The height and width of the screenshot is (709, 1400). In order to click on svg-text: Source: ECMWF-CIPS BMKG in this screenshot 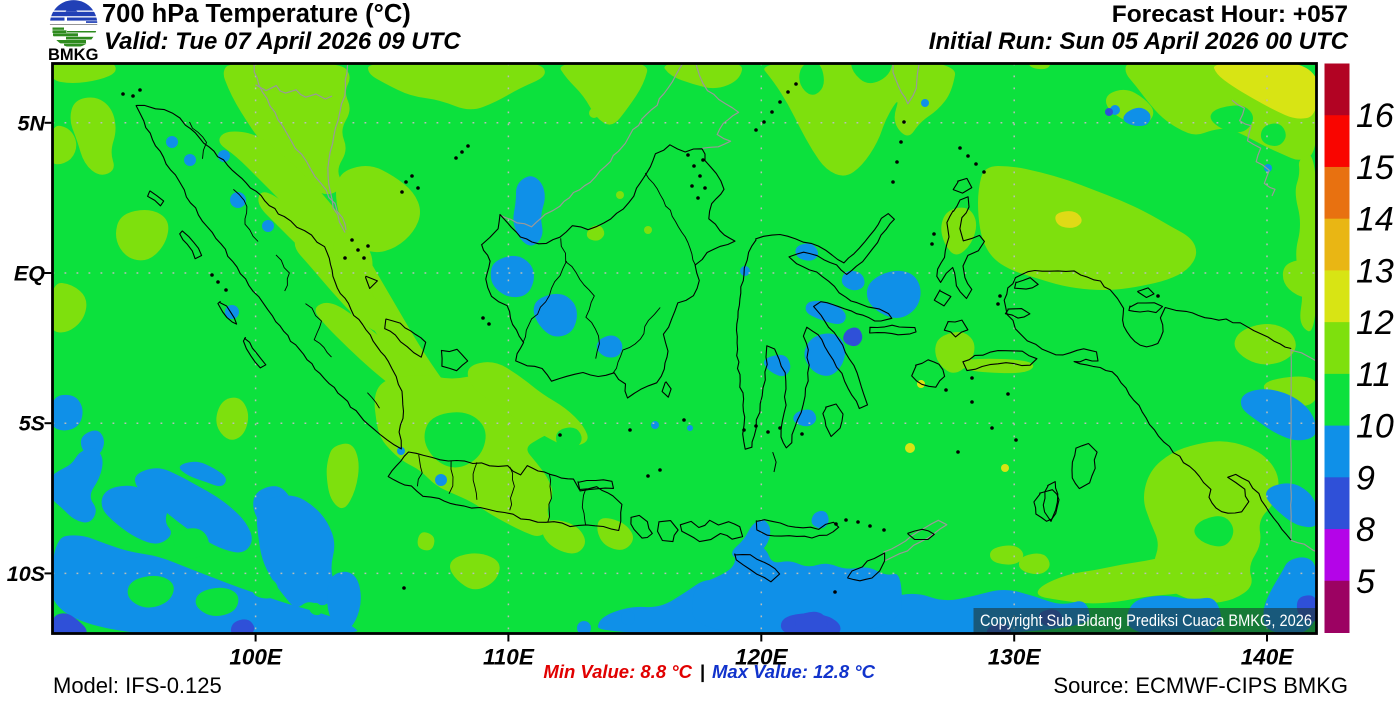, I will do `click(1200, 685)`.